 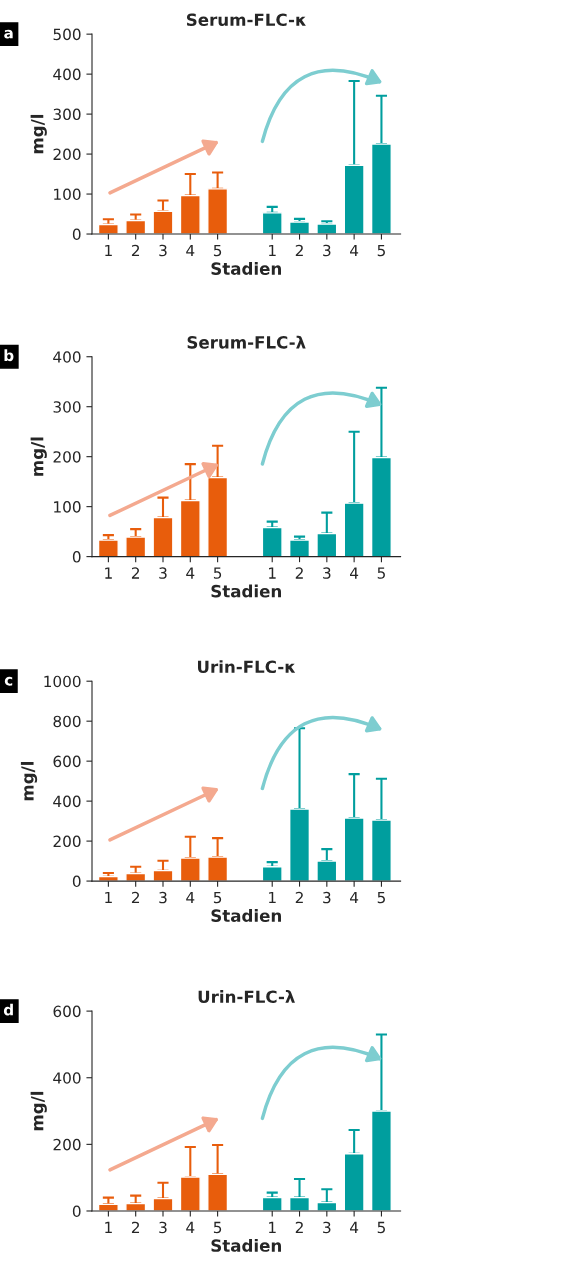 What do you see at coordinates (246, 997) in the screenshot?
I see `chart-title: Urin-FLC-λ` at bounding box center [246, 997].